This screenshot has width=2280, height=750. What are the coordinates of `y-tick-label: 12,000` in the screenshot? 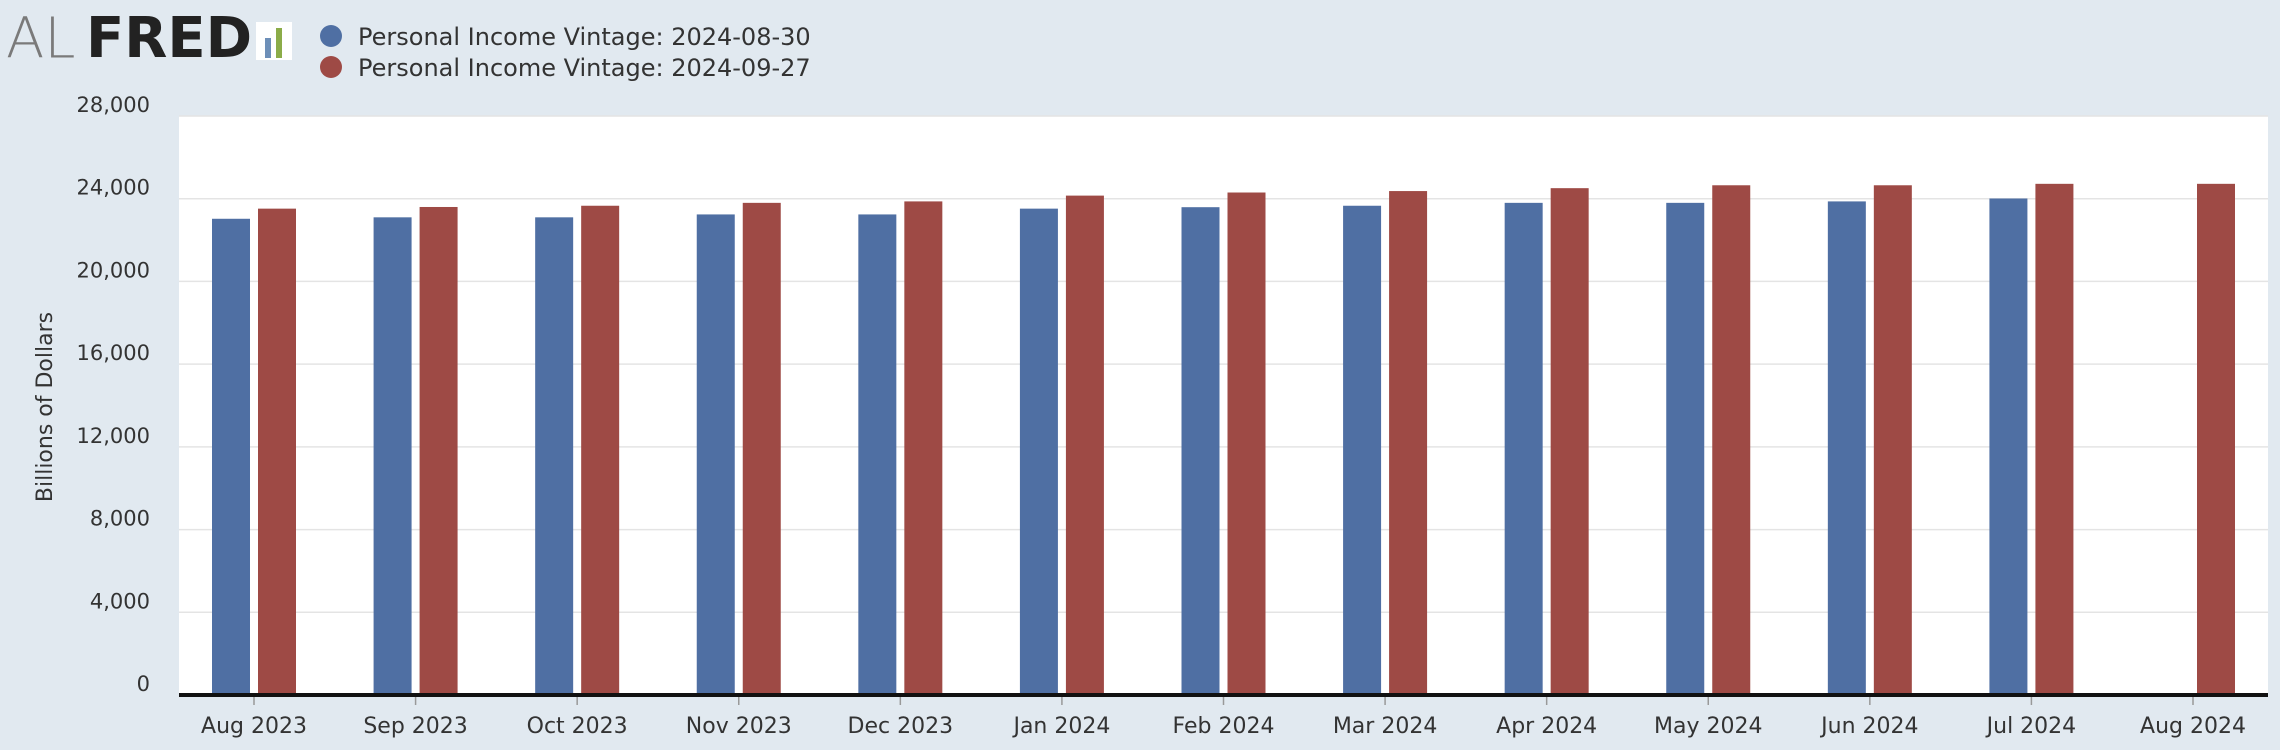 It's located at (113, 436).